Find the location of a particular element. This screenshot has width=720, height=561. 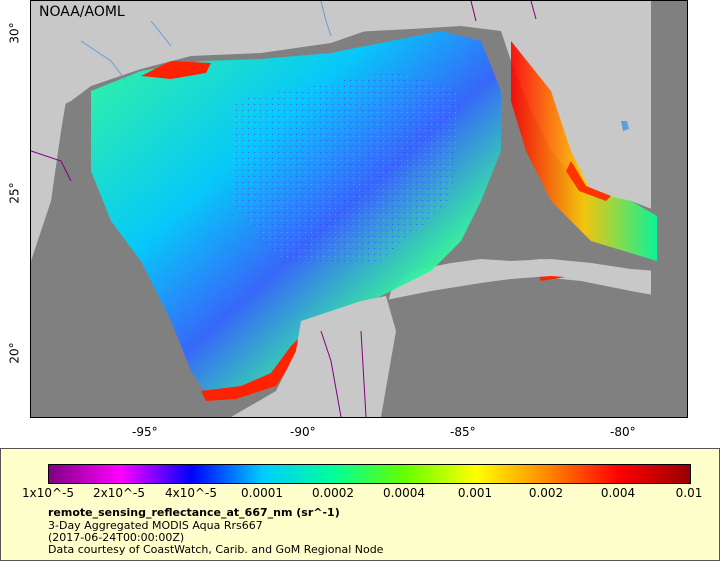

colorbar-tick-label: 2x10^-5 is located at coordinates (119, 493).